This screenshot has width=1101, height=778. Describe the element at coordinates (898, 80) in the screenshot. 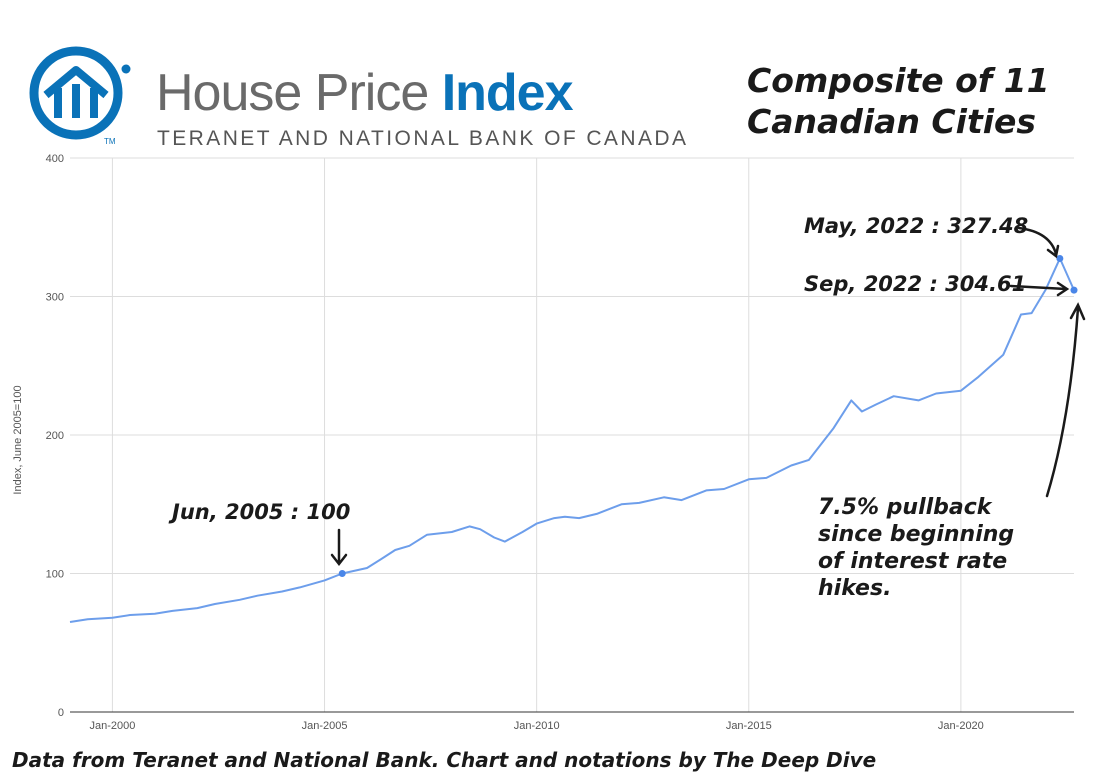

I see `chart-title-line-1: Composite of 11` at that location.